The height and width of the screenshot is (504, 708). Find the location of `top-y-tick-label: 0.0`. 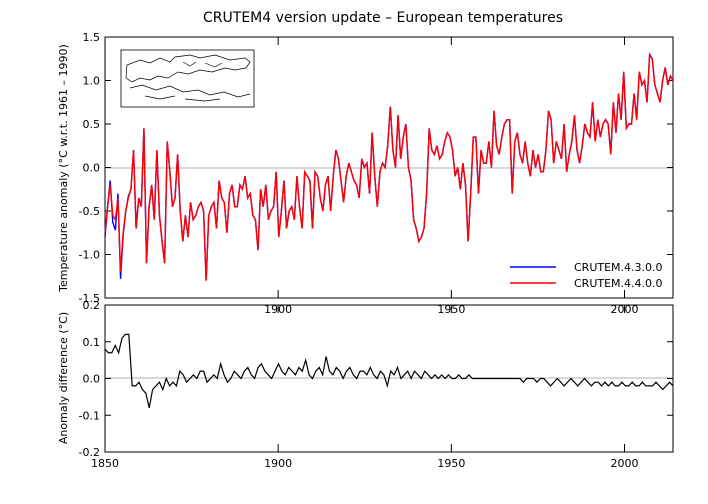

top-y-tick-label: 0.0 is located at coordinates (92, 168).